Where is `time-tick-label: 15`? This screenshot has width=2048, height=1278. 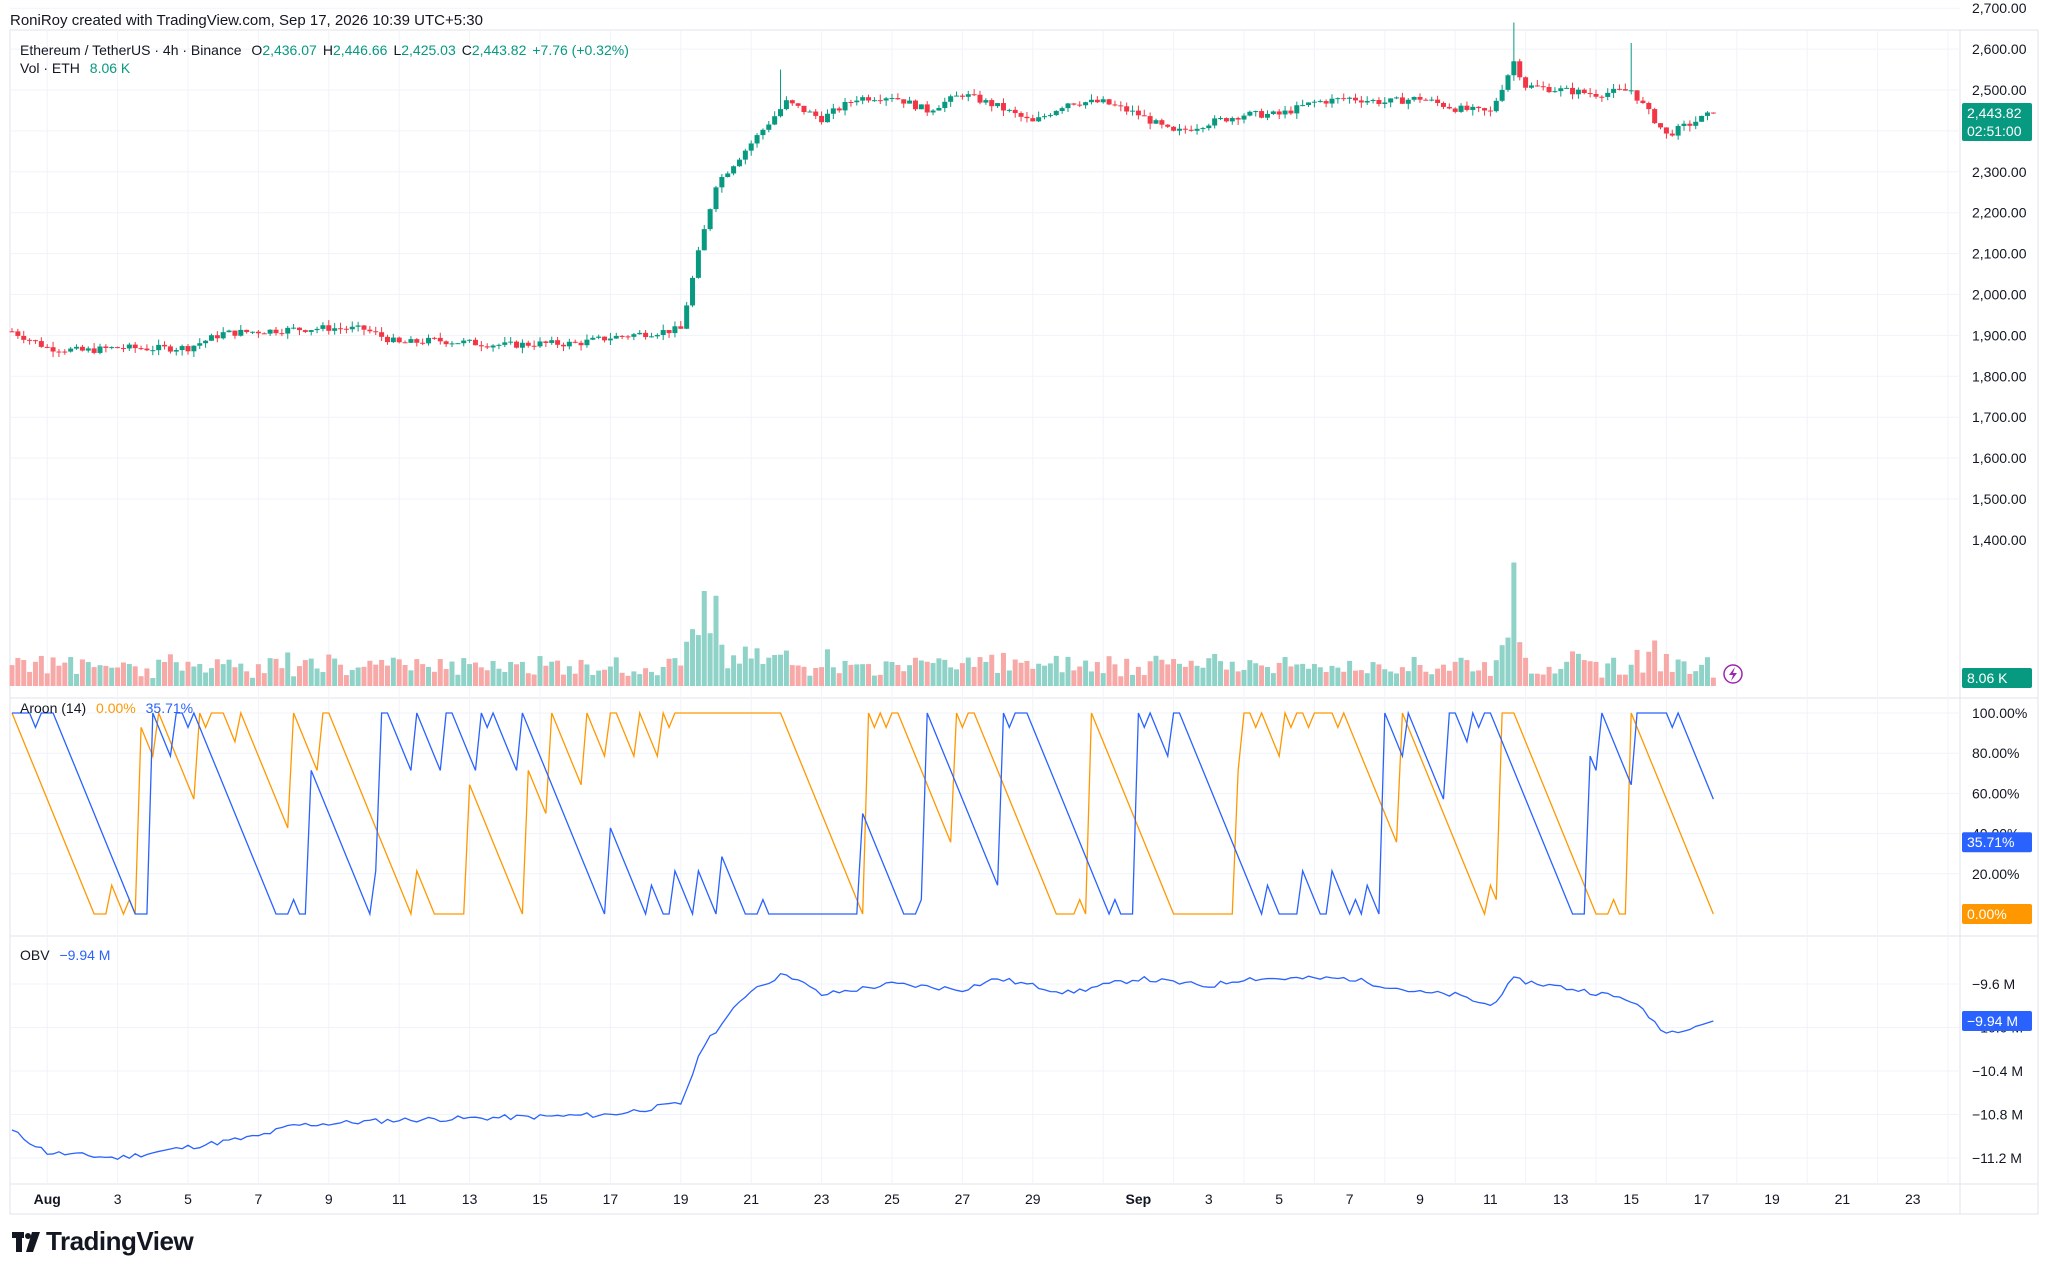 time-tick-label: 15 is located at coordinates (540, 1199).